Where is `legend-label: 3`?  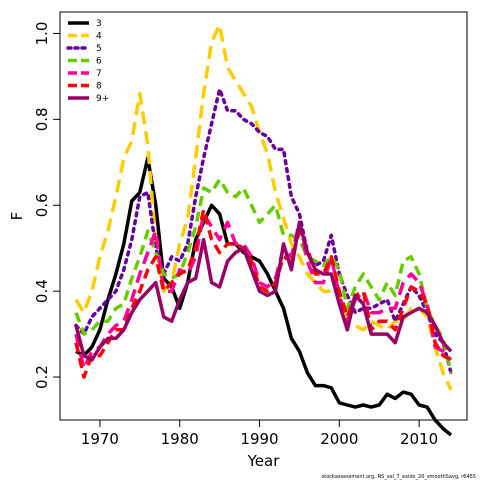
legend-label: 3 is located at coordinates (99, 24).